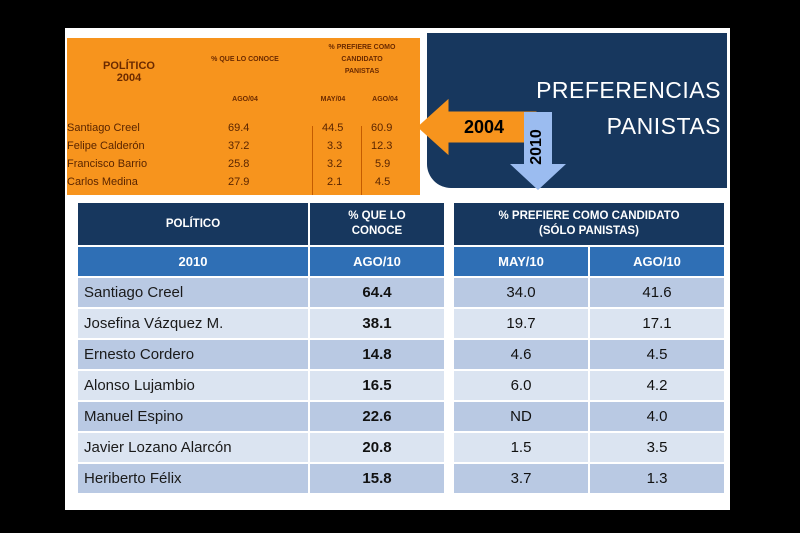  What do you see at coordinates (239, 146) in the screenshot?
I see `value-conoce: 37.2` at bounding box center [239, 146].